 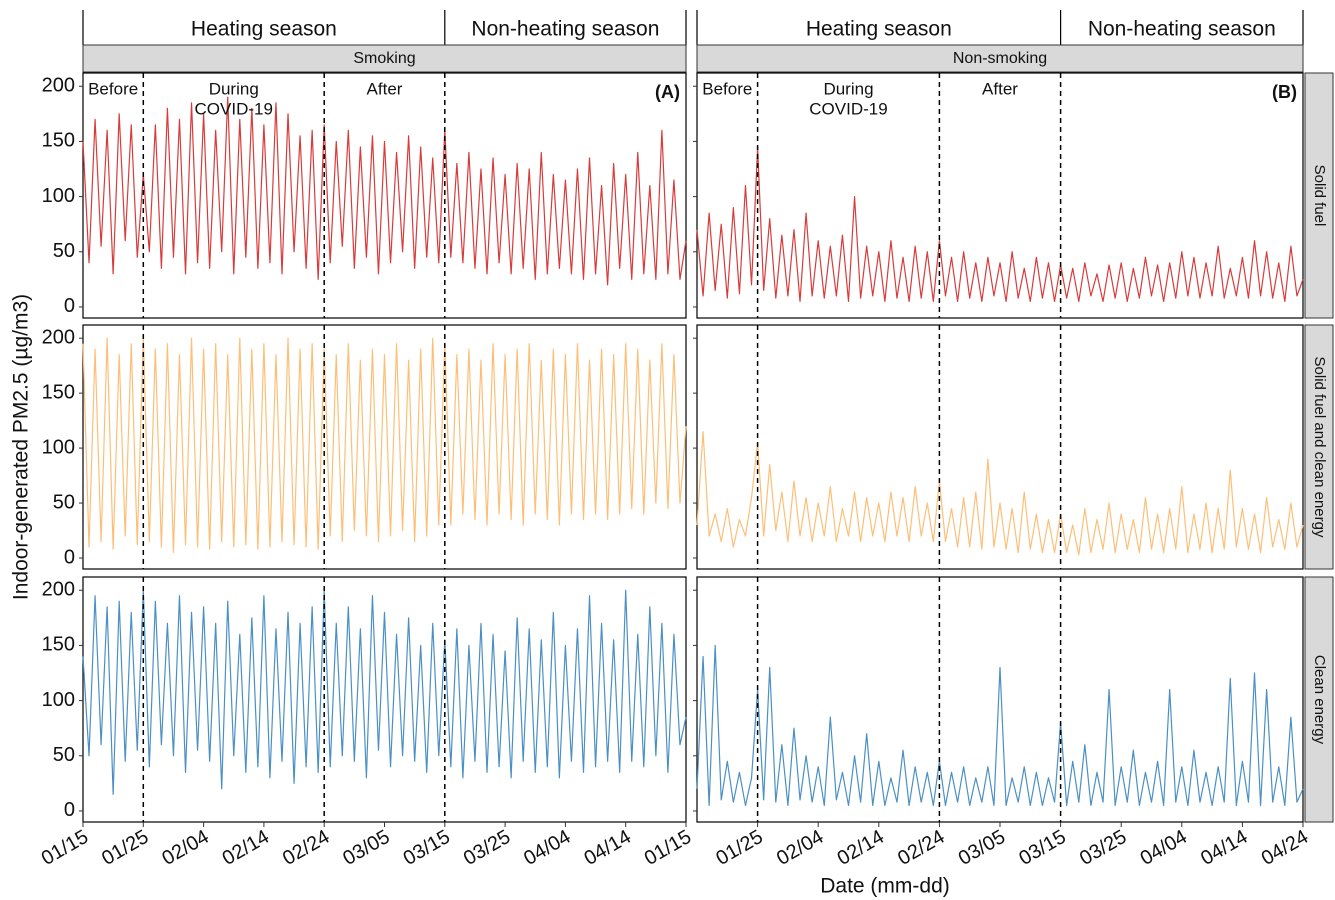 I want to click on row-strip-label: Solid fuel and clean energy, so click(x=1319, y=447).